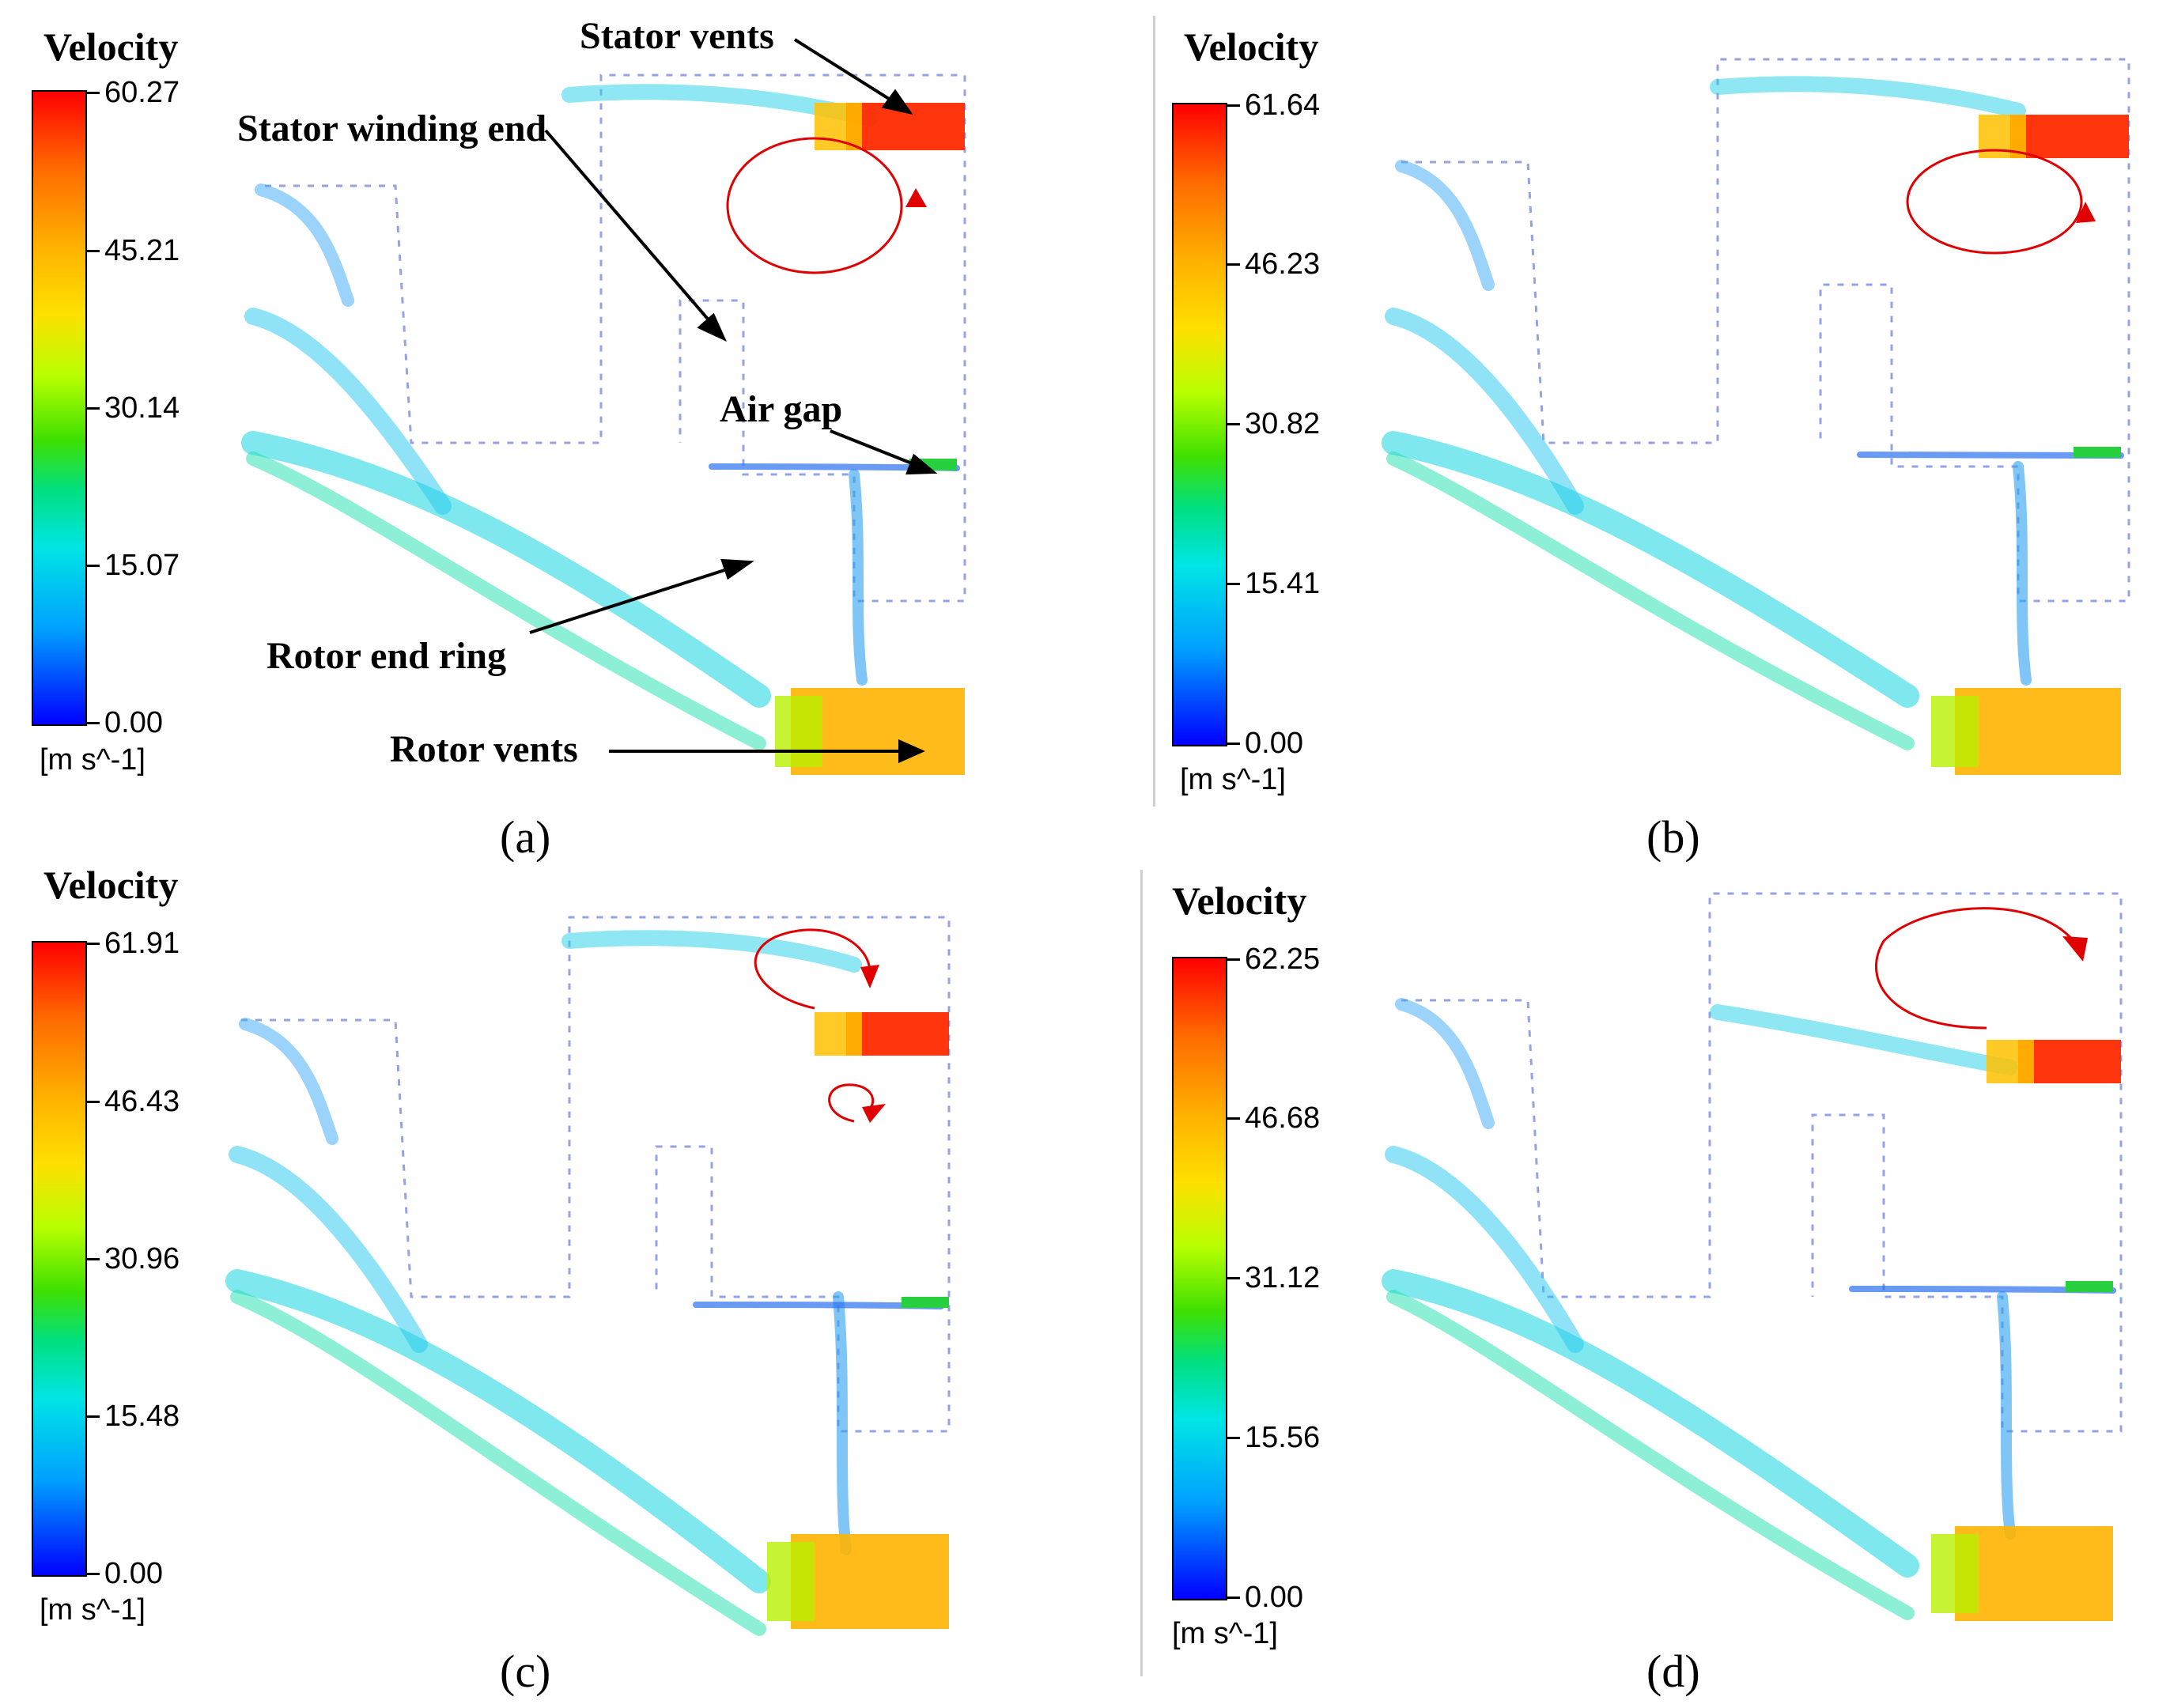 This screenshot has height=1708, width=2170. What do you see at coordinates (525, 837) in the screenshot?
I see `panel-label: (a)` at bounding box center [525, 837].